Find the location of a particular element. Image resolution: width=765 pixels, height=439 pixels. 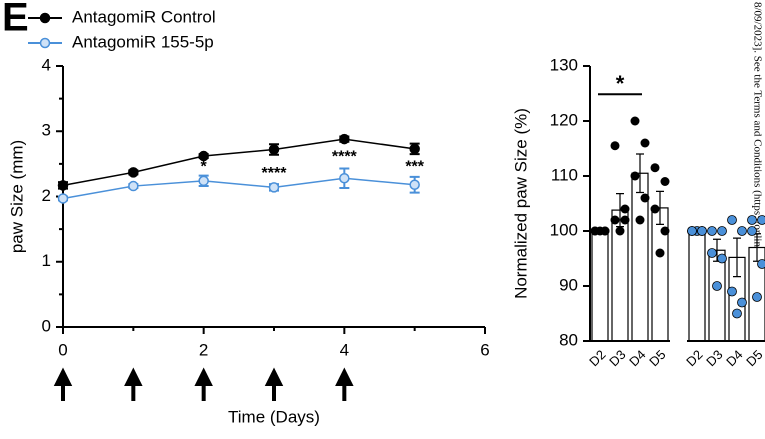

significance-label: *** is located at coordinates (414, 166).